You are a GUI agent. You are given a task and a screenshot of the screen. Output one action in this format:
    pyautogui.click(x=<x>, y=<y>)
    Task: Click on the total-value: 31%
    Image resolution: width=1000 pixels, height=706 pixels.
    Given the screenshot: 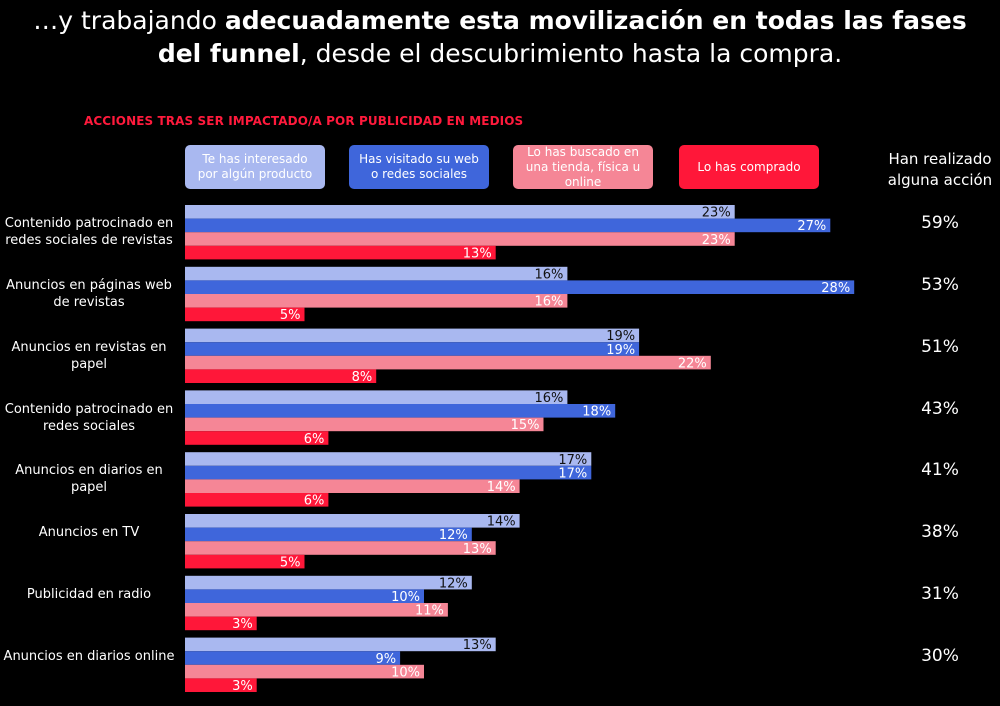 What is the action you would take?
    pyautogui.click(x=940, y=594)
    